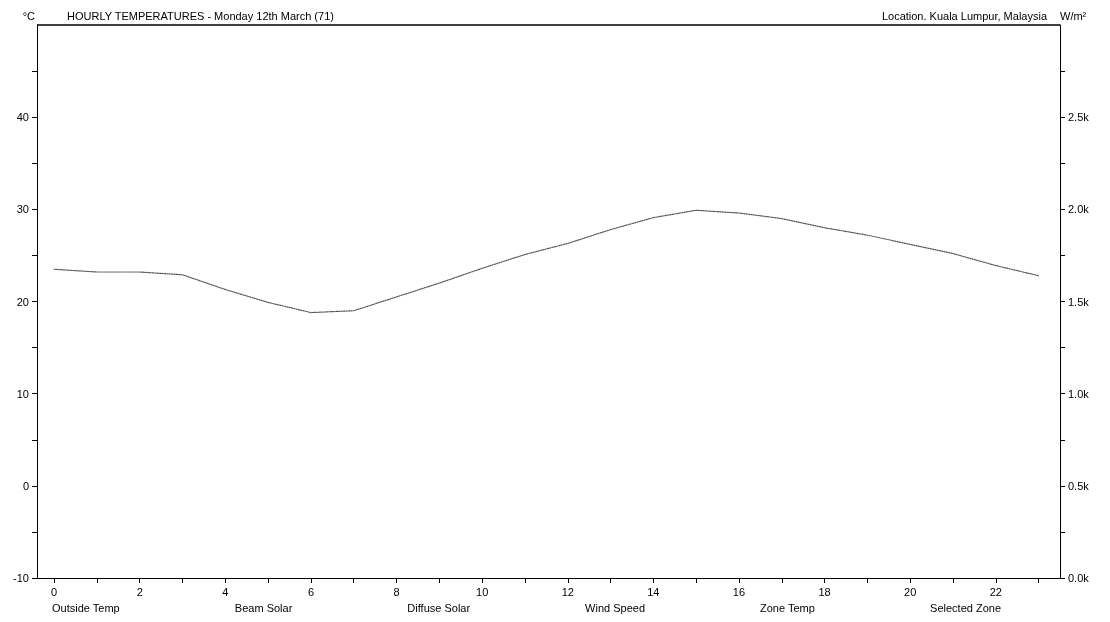 Image resolution: width=1110 pixels, height=622 pixels. Describe the element at coordinates (964, 15) in the screenshot. I see `text: Location. Kuala Lumpur, Malaysia` at that location.